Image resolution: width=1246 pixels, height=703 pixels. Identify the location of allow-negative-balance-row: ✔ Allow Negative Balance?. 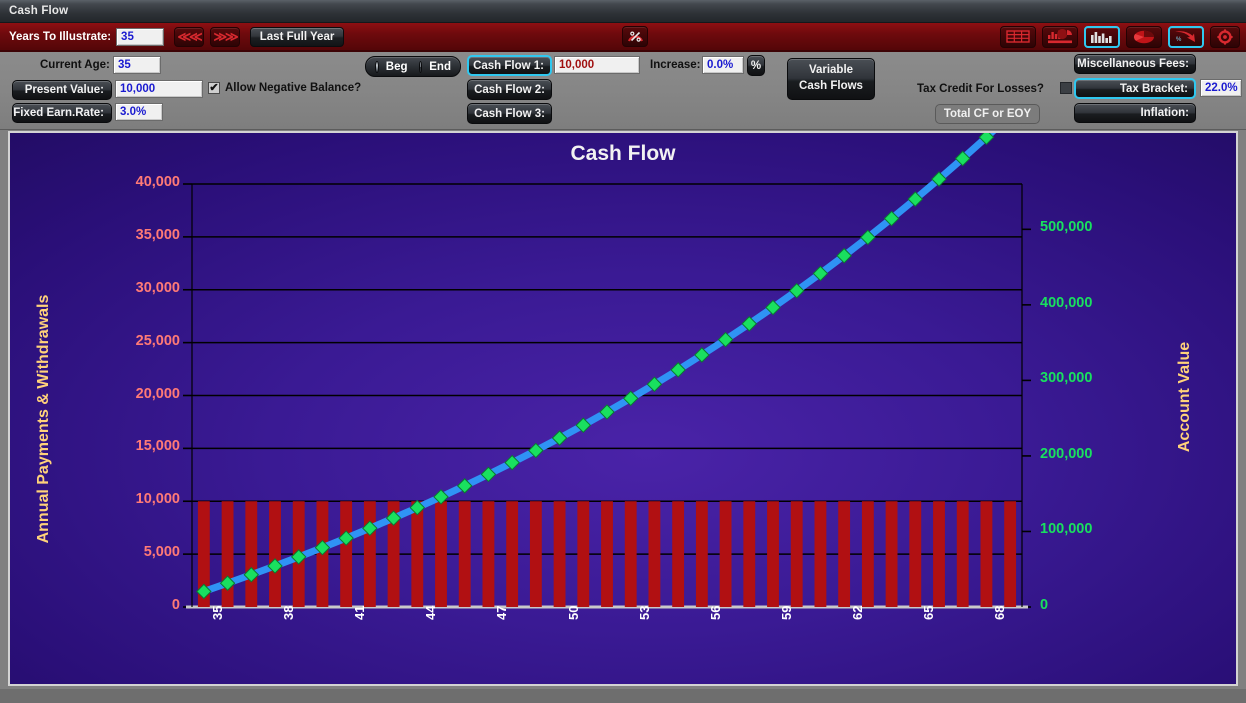
(284, 88).